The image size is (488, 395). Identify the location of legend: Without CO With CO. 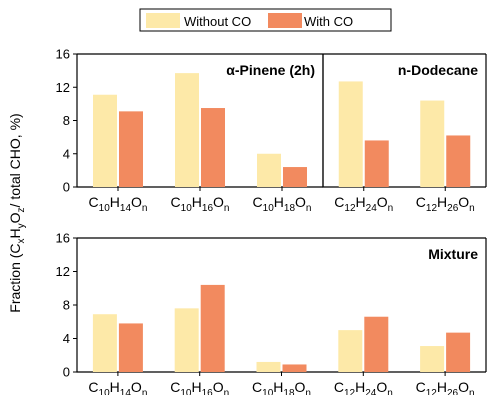
(265, 20).